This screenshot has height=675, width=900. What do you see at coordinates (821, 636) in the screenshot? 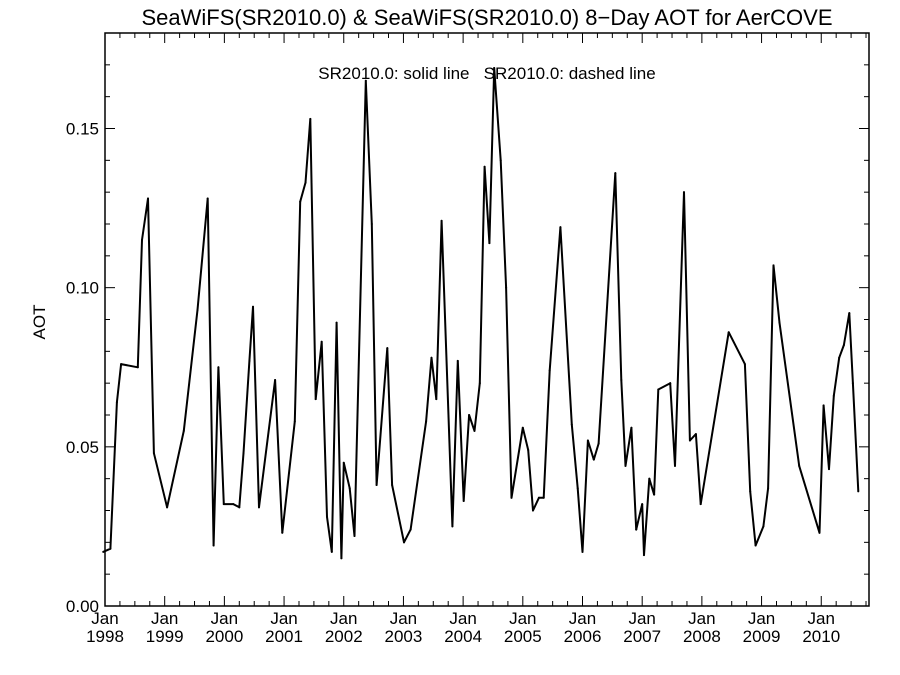
I see `x-tick-year: 2010` at bounding box center [821, 636].